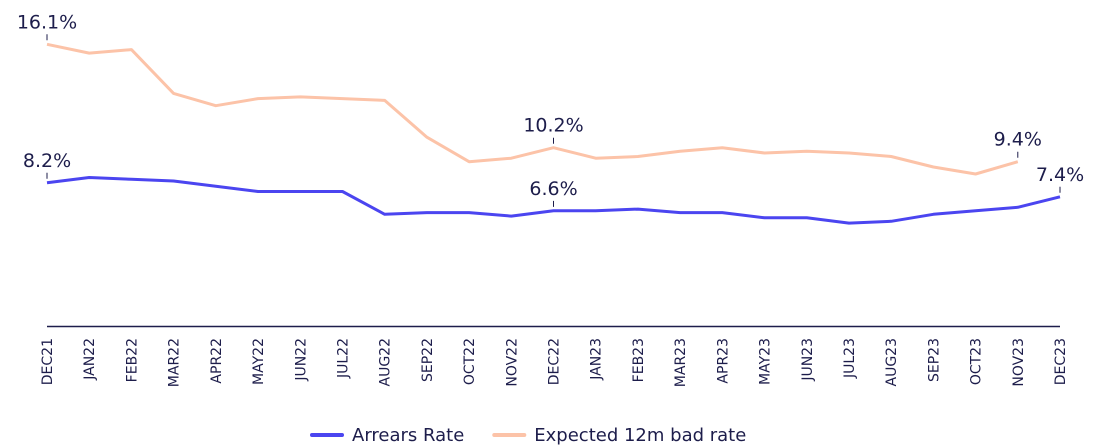 The height and width of the screenshot is (448, 1117). Describe the element at coordinates (892, 362) in the screenshot. I see `x-tick-label: AUG23` at that location.